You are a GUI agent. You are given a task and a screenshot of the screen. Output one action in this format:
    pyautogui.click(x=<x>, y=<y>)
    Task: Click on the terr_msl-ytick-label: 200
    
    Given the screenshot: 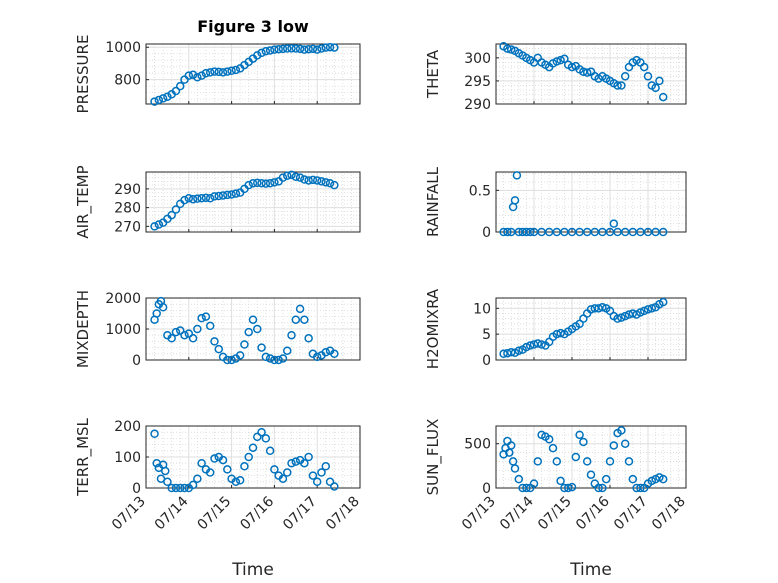 What is the action you would take?
    pyautogui.click(x=127, y=427)
    